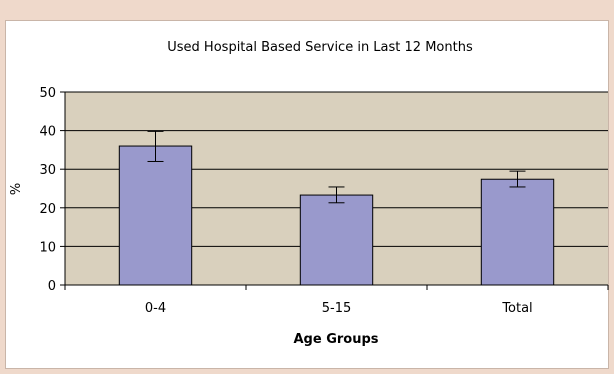 This screenshot has width=614, height=374. I want to click on y-tick-label: 10, so click(47, 247).